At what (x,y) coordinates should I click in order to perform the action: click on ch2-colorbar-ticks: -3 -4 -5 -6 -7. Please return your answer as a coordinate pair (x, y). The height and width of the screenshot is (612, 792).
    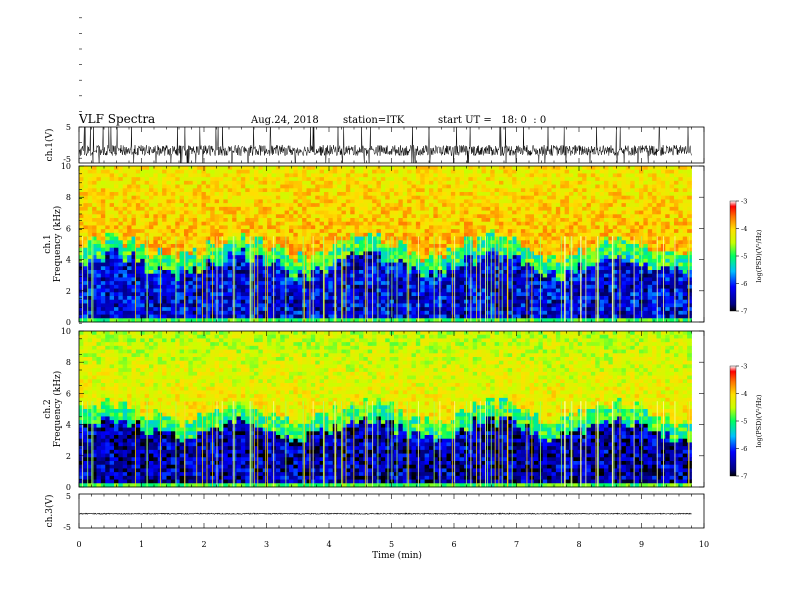
    Looking at the image, I should click on (741, 422).